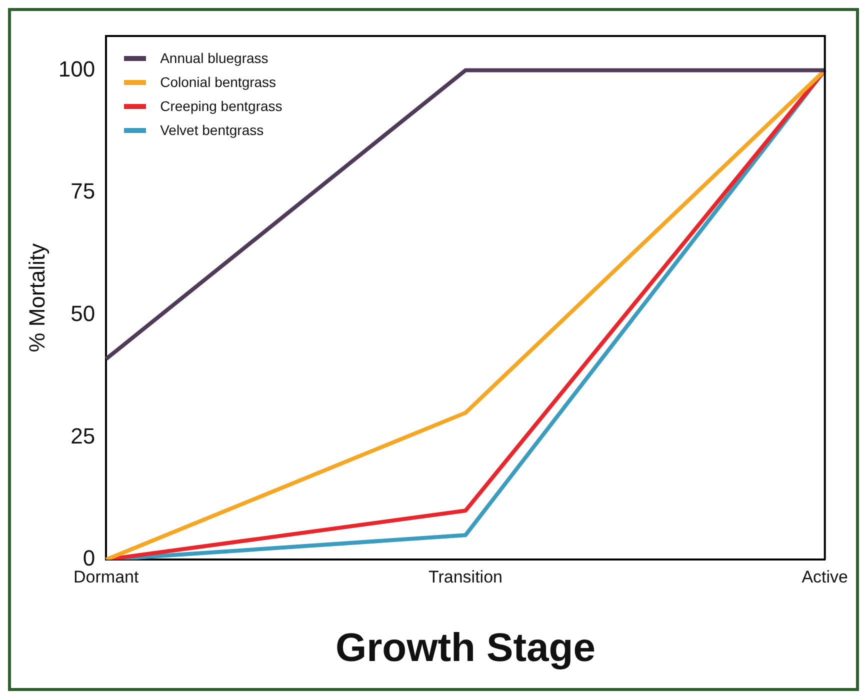 The height and width of the screenshot is (699, 867). What do you see at coordinates (221, 106) in the screenshot?
I see `legend-label: Creeping bentgrass` at bounding box center [221, 106].